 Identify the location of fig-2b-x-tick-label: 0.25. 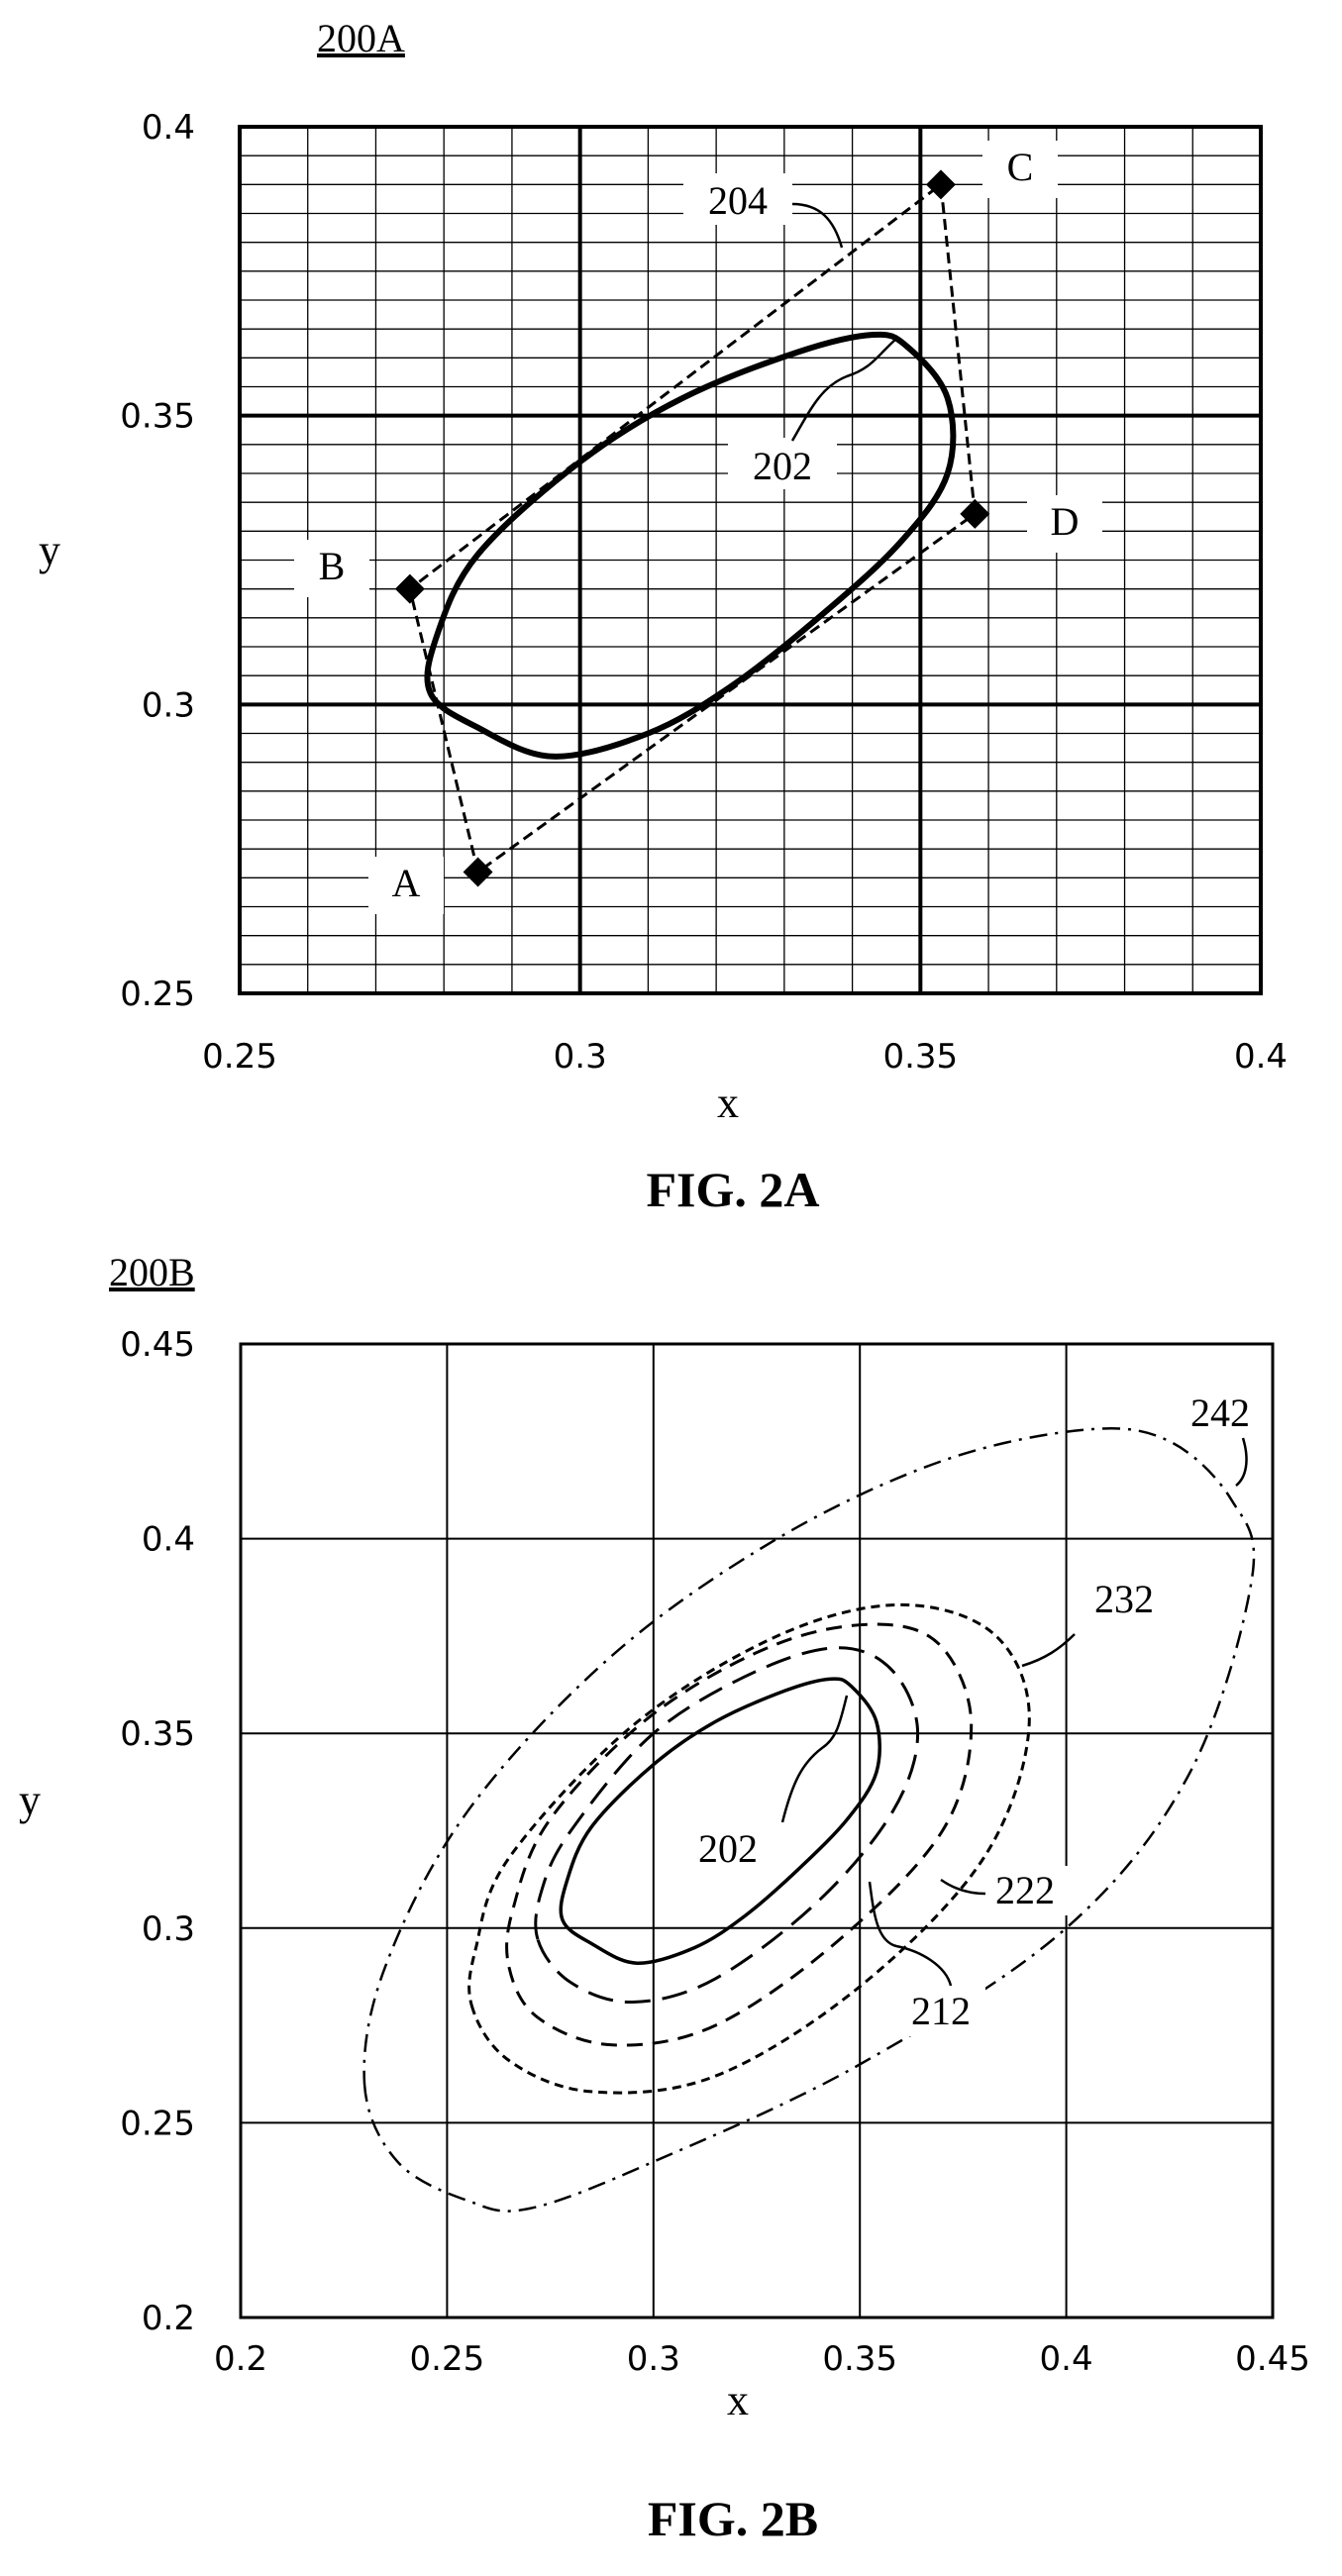
(447, 2359).